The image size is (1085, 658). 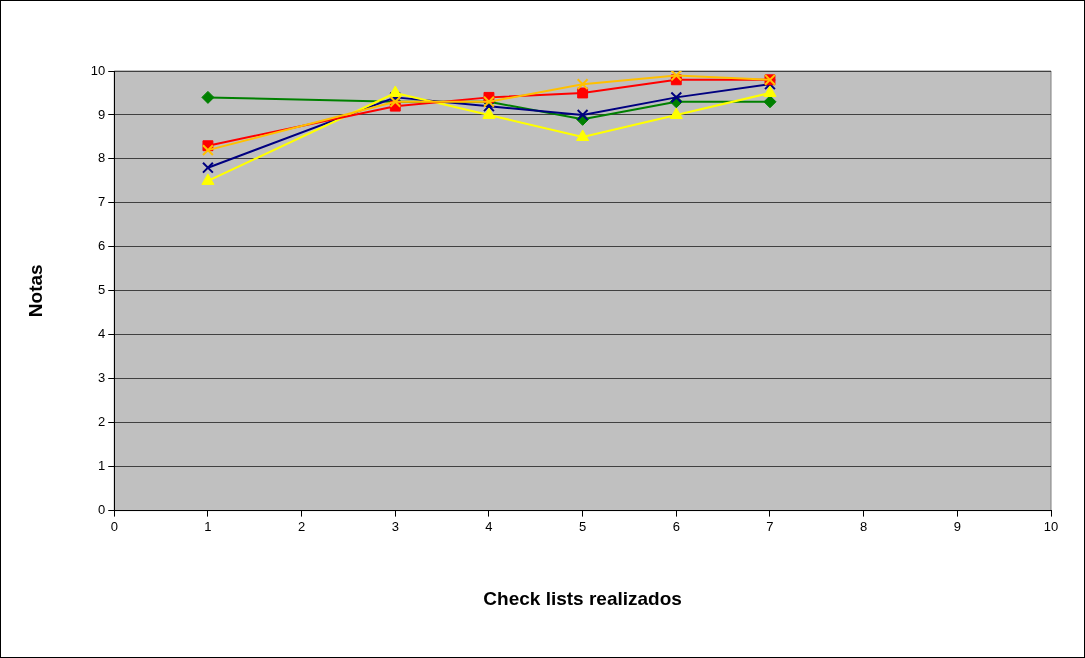 What do you see at coordinates (676, 526) in the screenshot?
I see `x-tick-label: 6` at bounding box center [676, 526].